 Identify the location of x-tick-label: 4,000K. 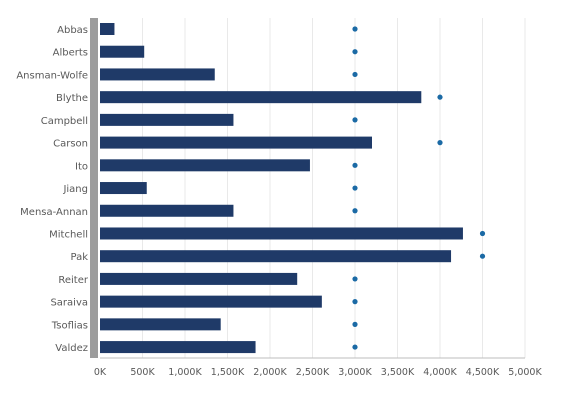
(440, 372).